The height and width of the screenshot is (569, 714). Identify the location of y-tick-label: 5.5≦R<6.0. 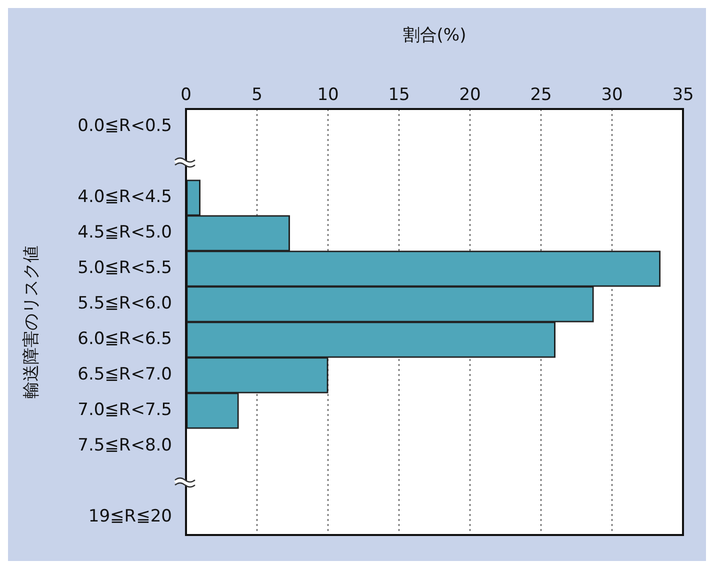
(125, 304).